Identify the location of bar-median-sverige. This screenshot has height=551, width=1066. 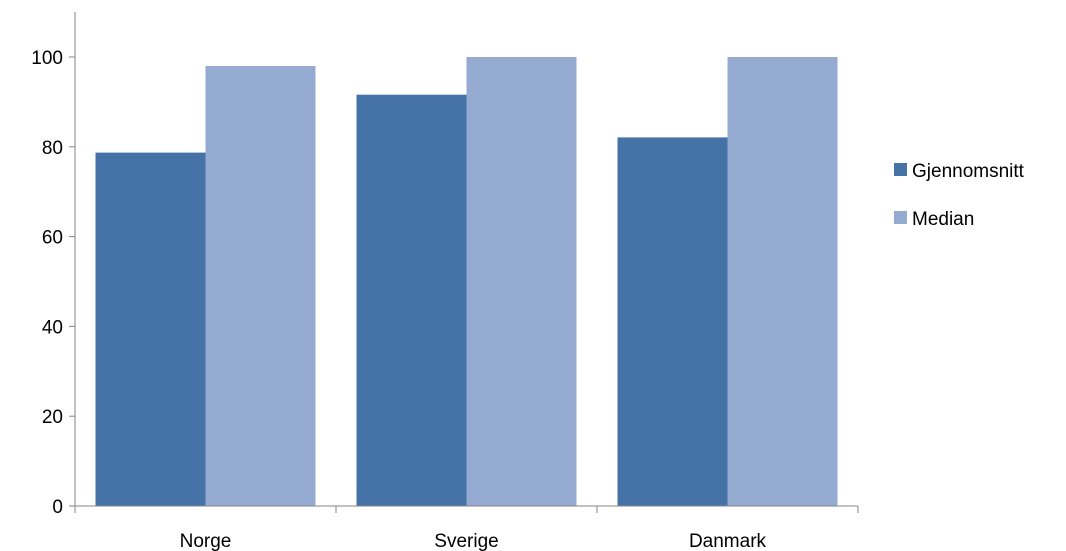
(522, 281).